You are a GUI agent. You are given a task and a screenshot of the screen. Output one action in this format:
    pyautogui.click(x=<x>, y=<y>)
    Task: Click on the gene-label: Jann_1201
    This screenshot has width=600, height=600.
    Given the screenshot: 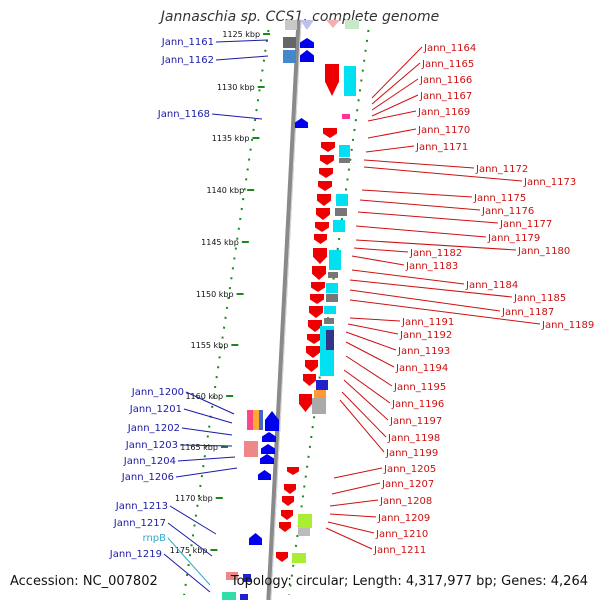 What is the action you would take?
    pyautogui.click(x=155, y=409)
    